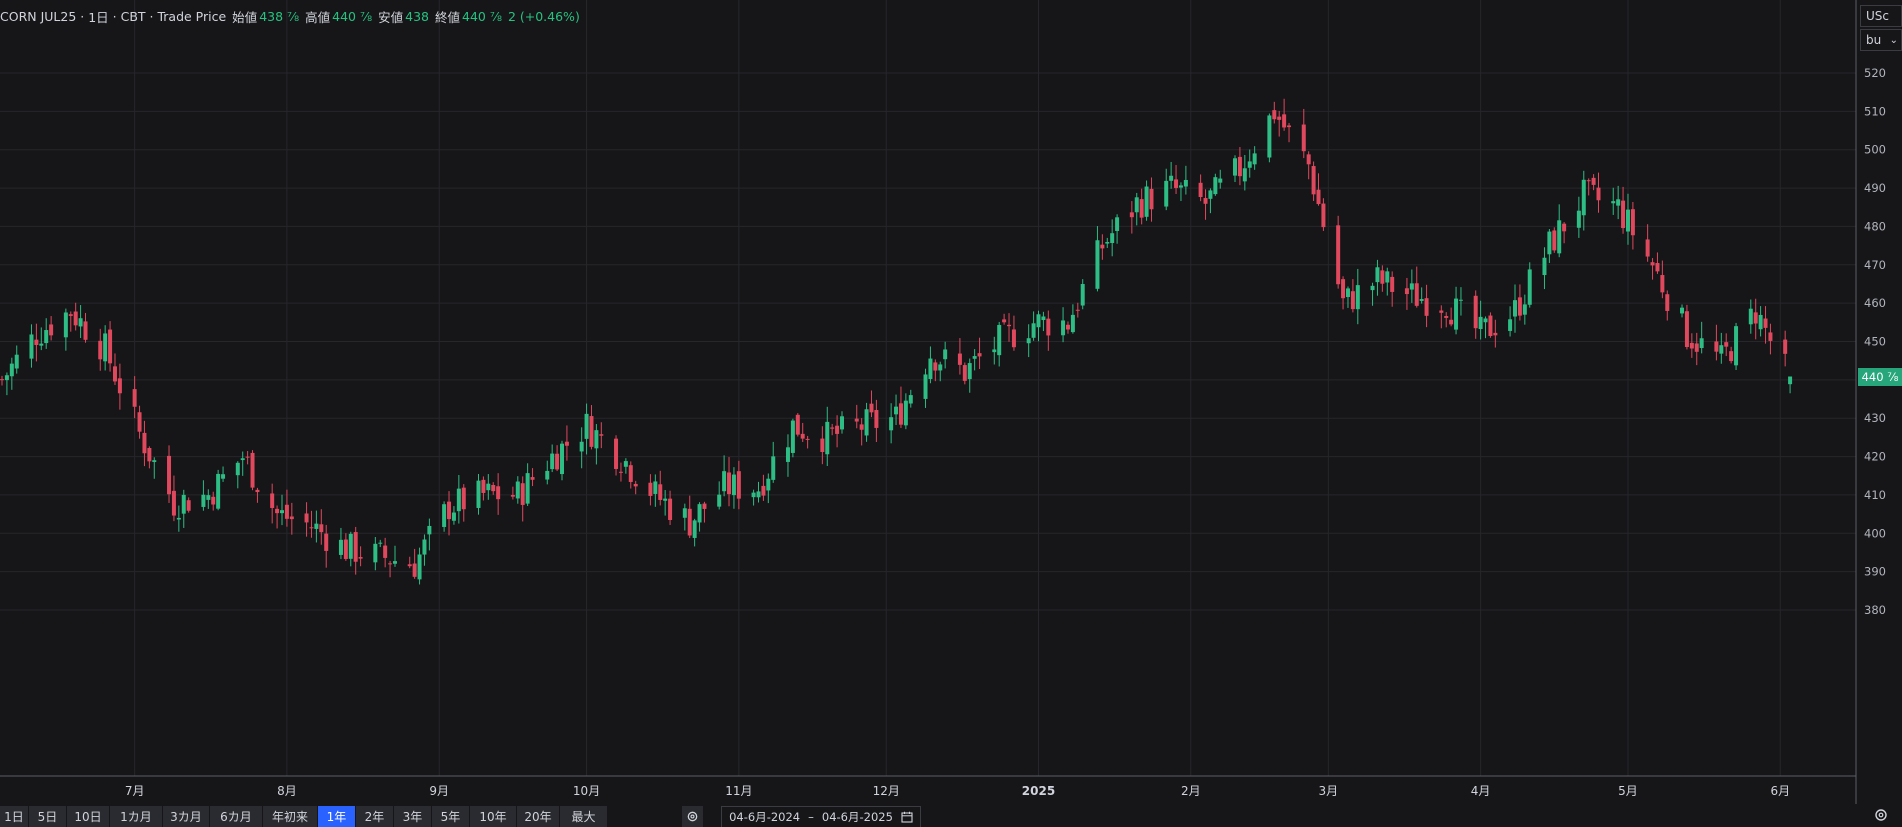 This screenshot has height=827, width=1902. Describe the element at coordinates (586, 791) in the screenshot. I see `x-tick-label: 10月` at that location.